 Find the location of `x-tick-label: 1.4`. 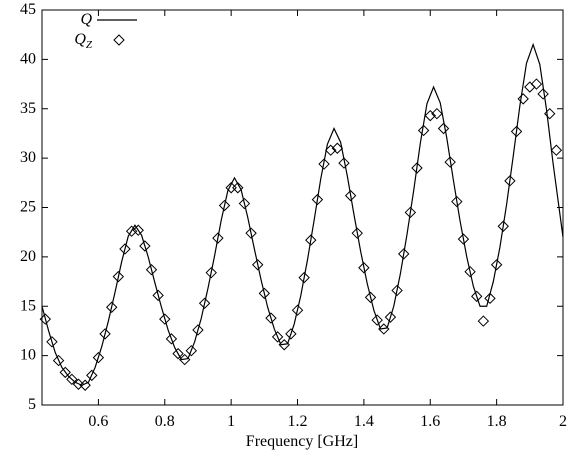

x-tick-label: 1.4 is located at coordinates (364, 421).